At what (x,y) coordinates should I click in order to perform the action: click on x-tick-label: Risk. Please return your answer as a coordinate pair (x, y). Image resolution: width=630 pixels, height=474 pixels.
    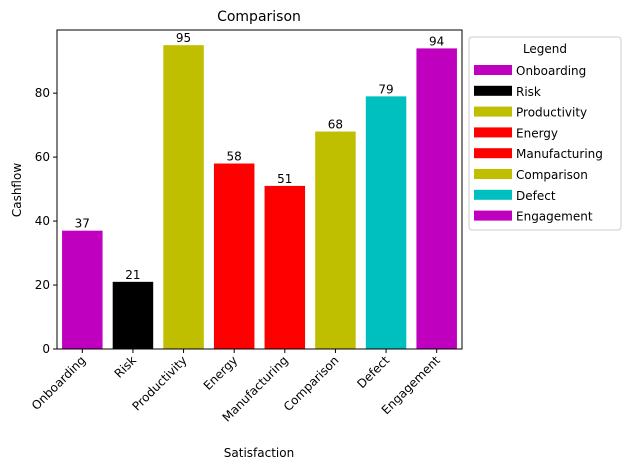
    Looking at the image, I should click on (126, 367).